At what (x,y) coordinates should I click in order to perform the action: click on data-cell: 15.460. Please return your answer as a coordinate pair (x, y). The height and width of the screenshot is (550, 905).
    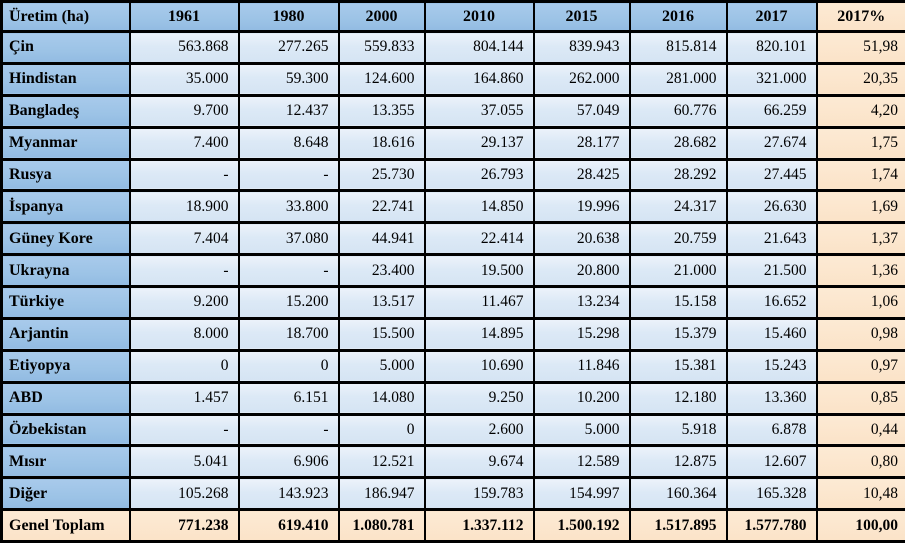
    Looking at the image, I should click on (771, 334).